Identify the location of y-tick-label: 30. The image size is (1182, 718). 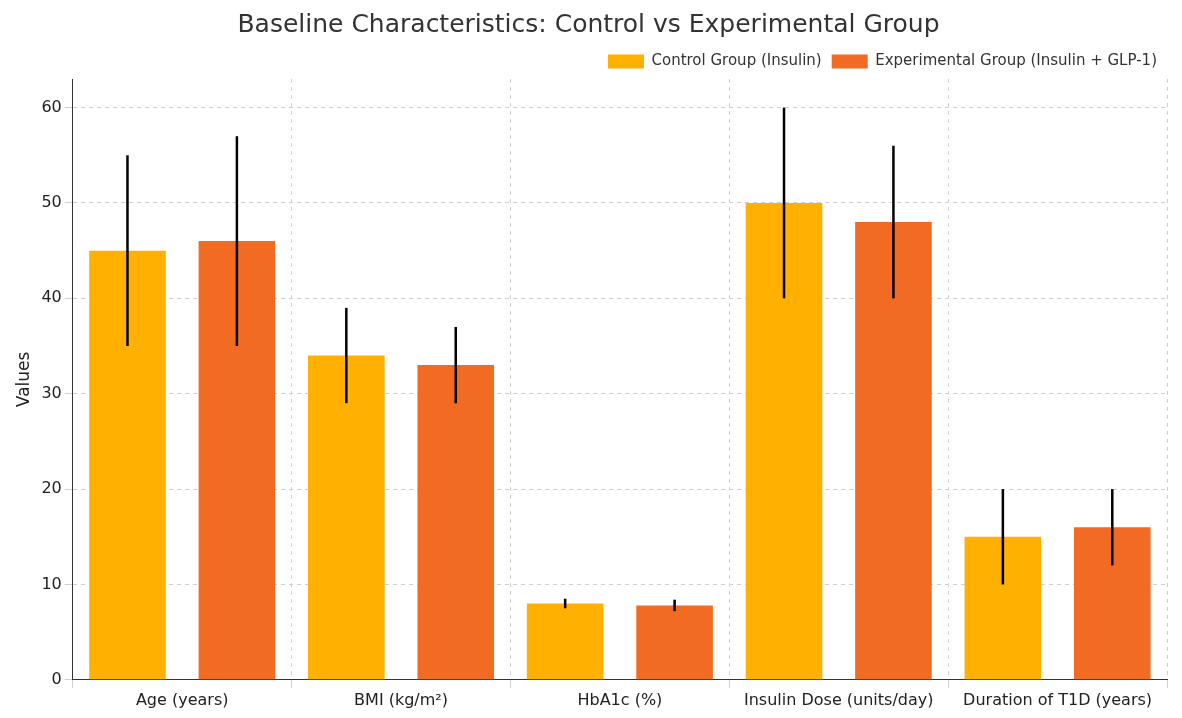
(51, 392).